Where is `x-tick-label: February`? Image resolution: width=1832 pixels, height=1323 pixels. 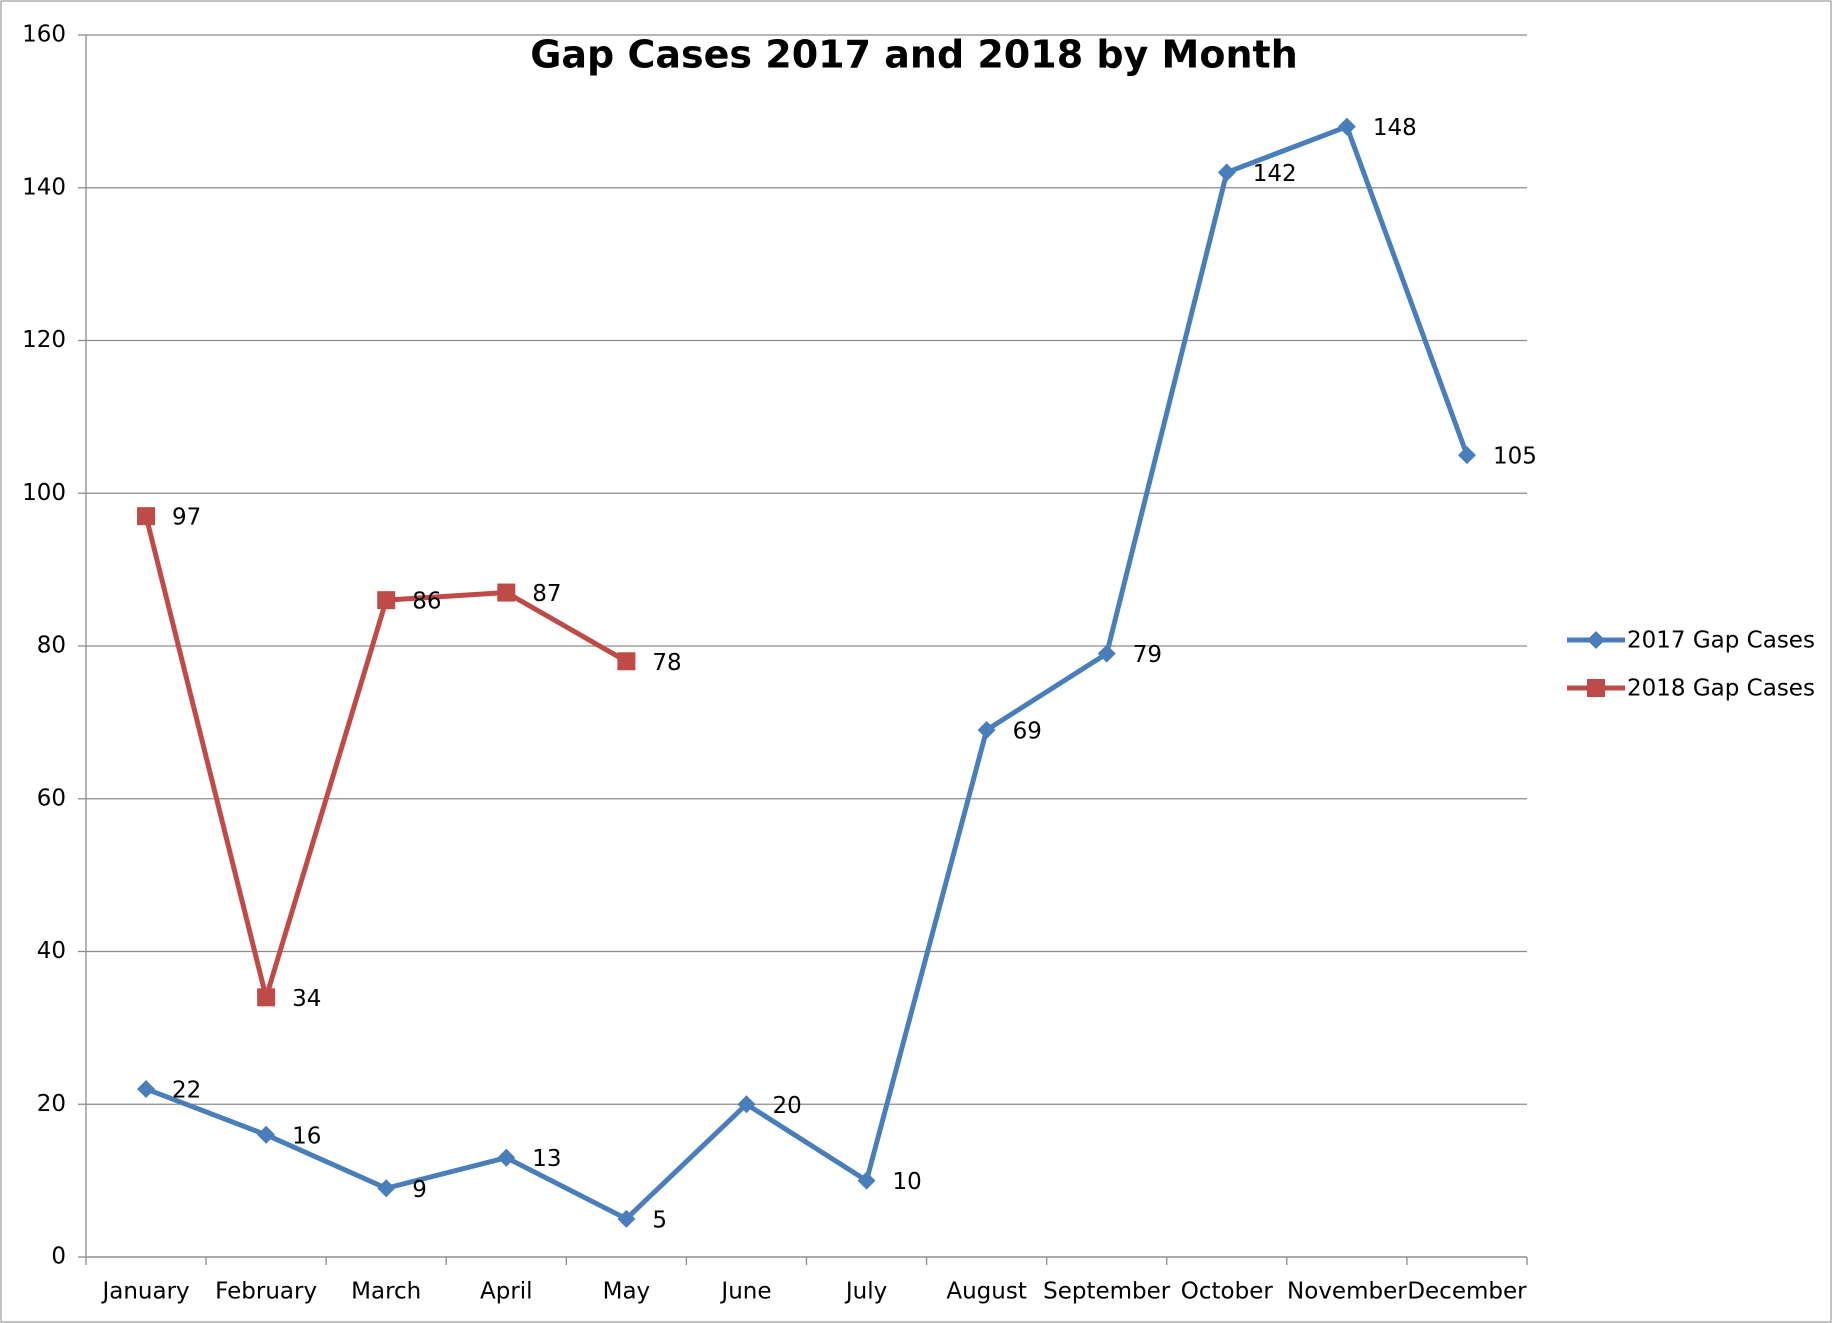 x-tick-label: February is located at coordinates (266, 1292).